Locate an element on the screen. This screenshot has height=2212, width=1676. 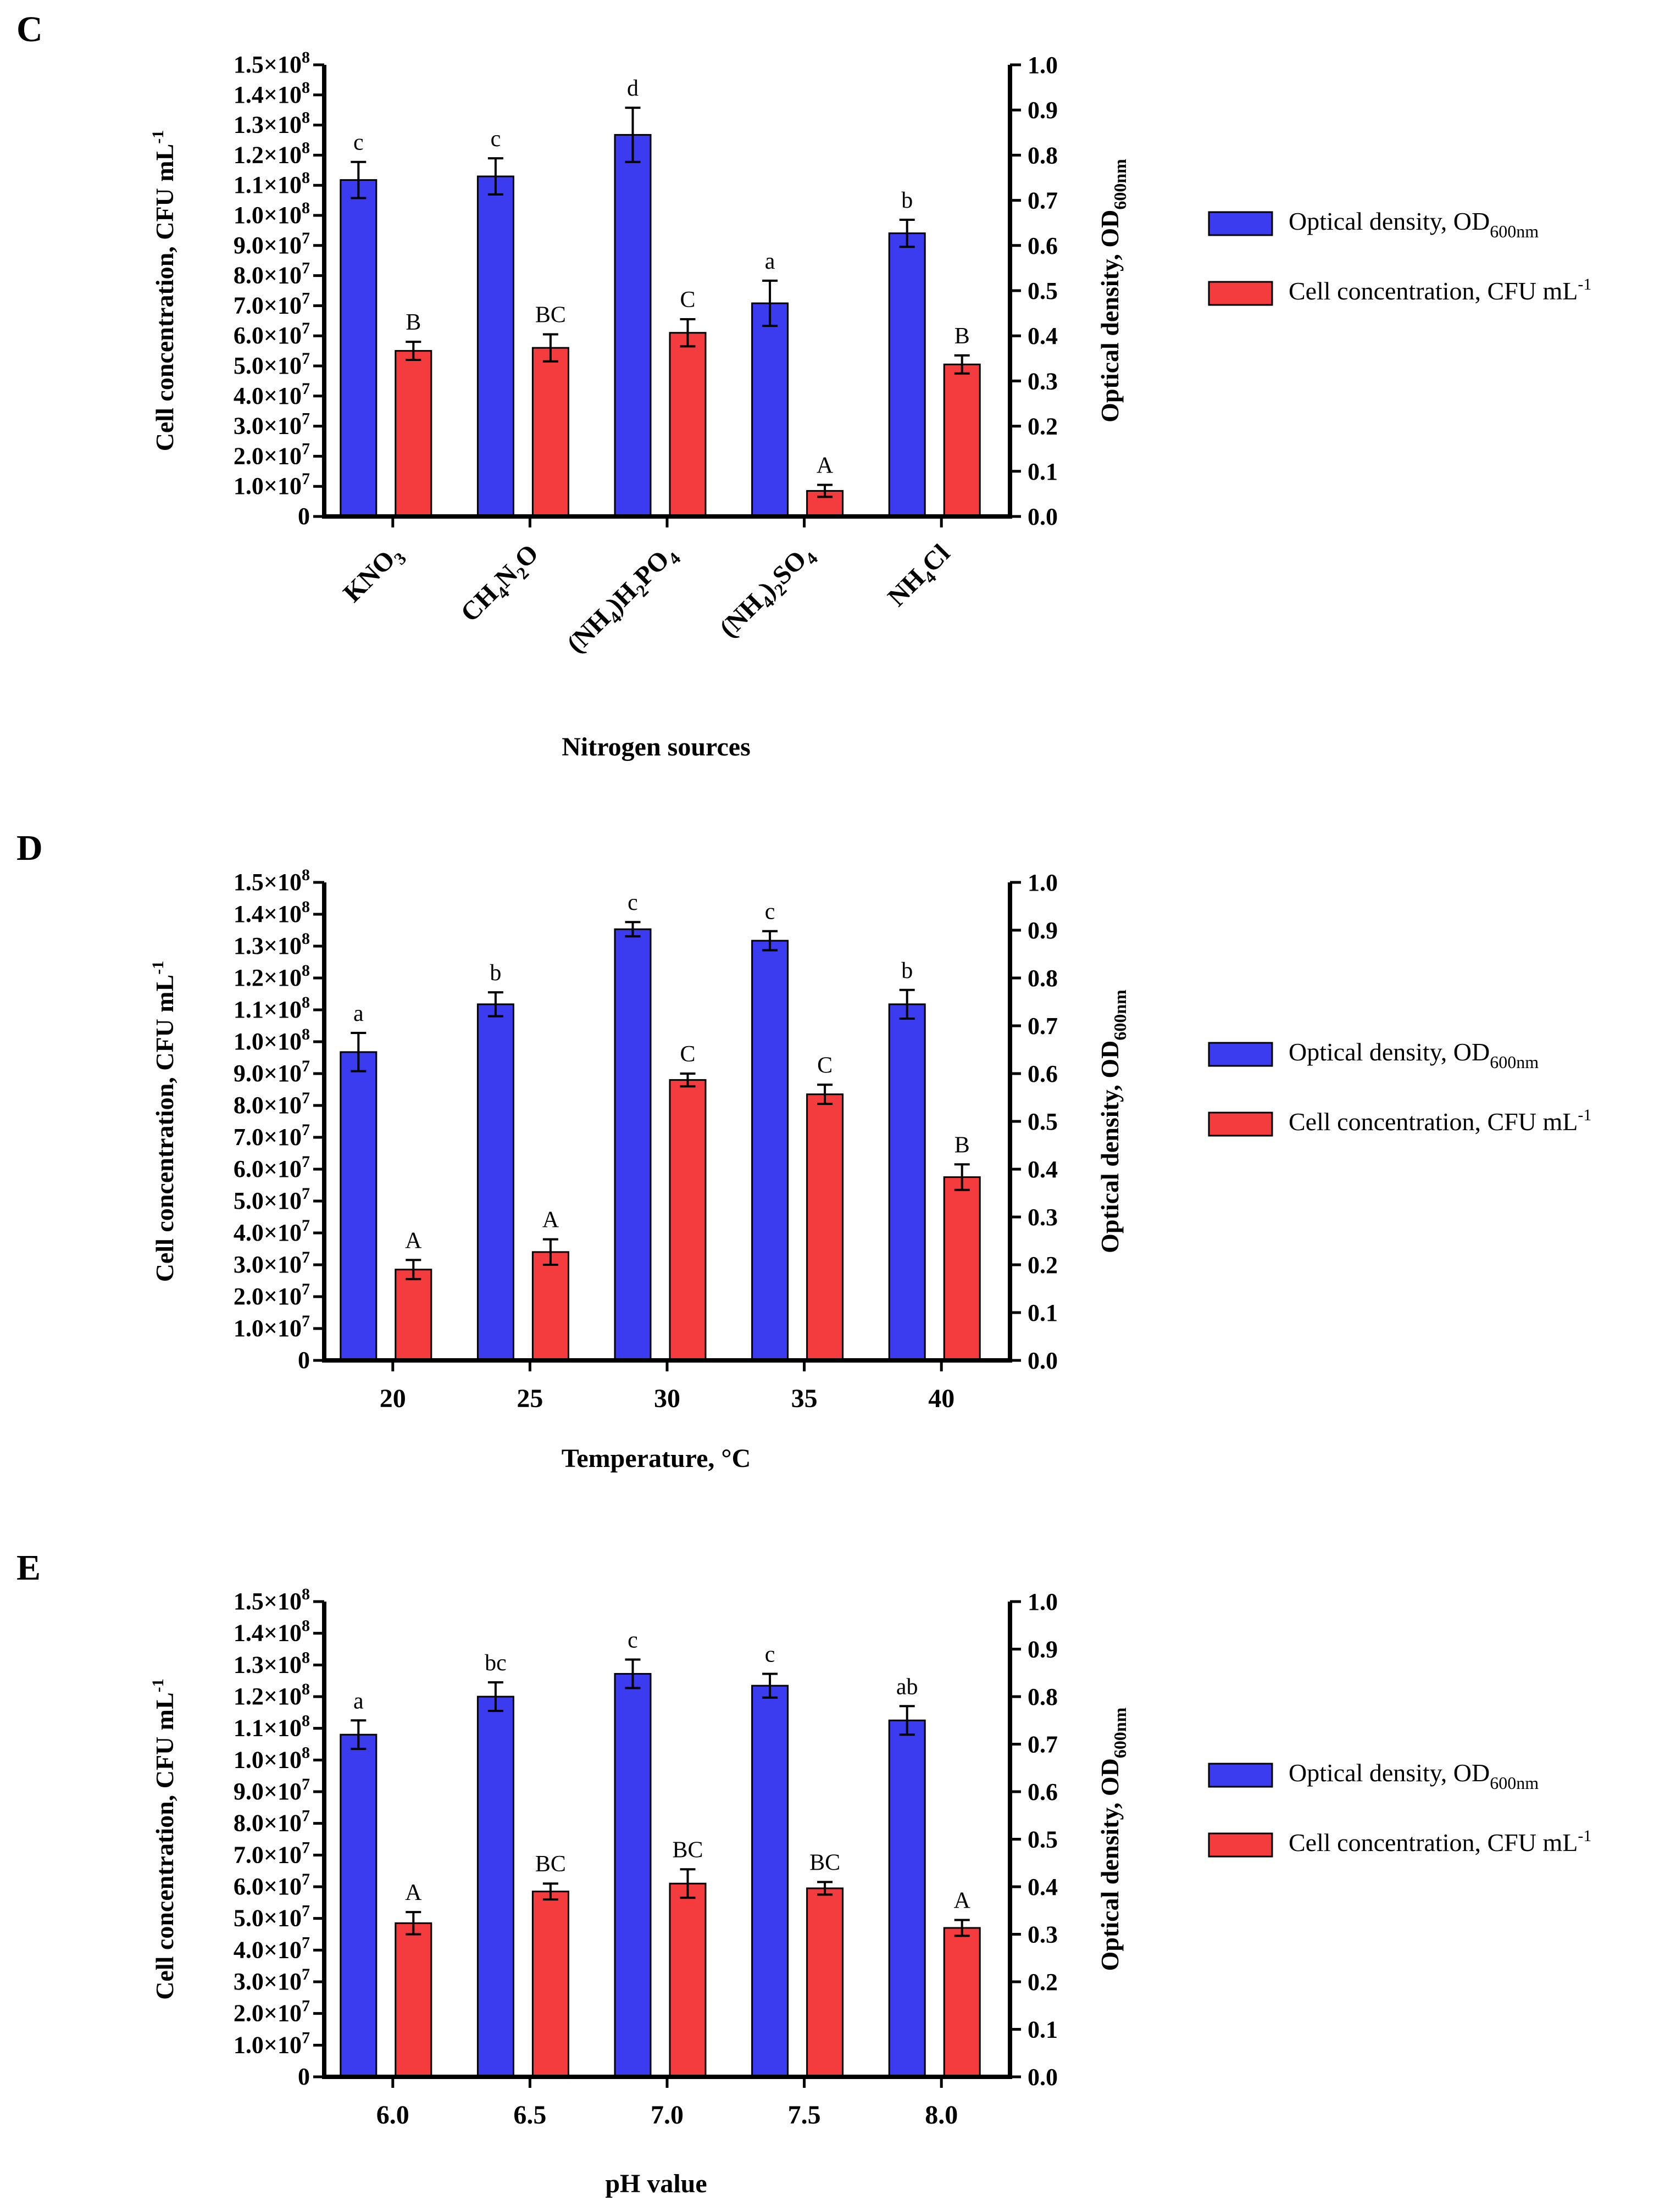
left-tick-label: 0 is located at coordinates (304, 2076).